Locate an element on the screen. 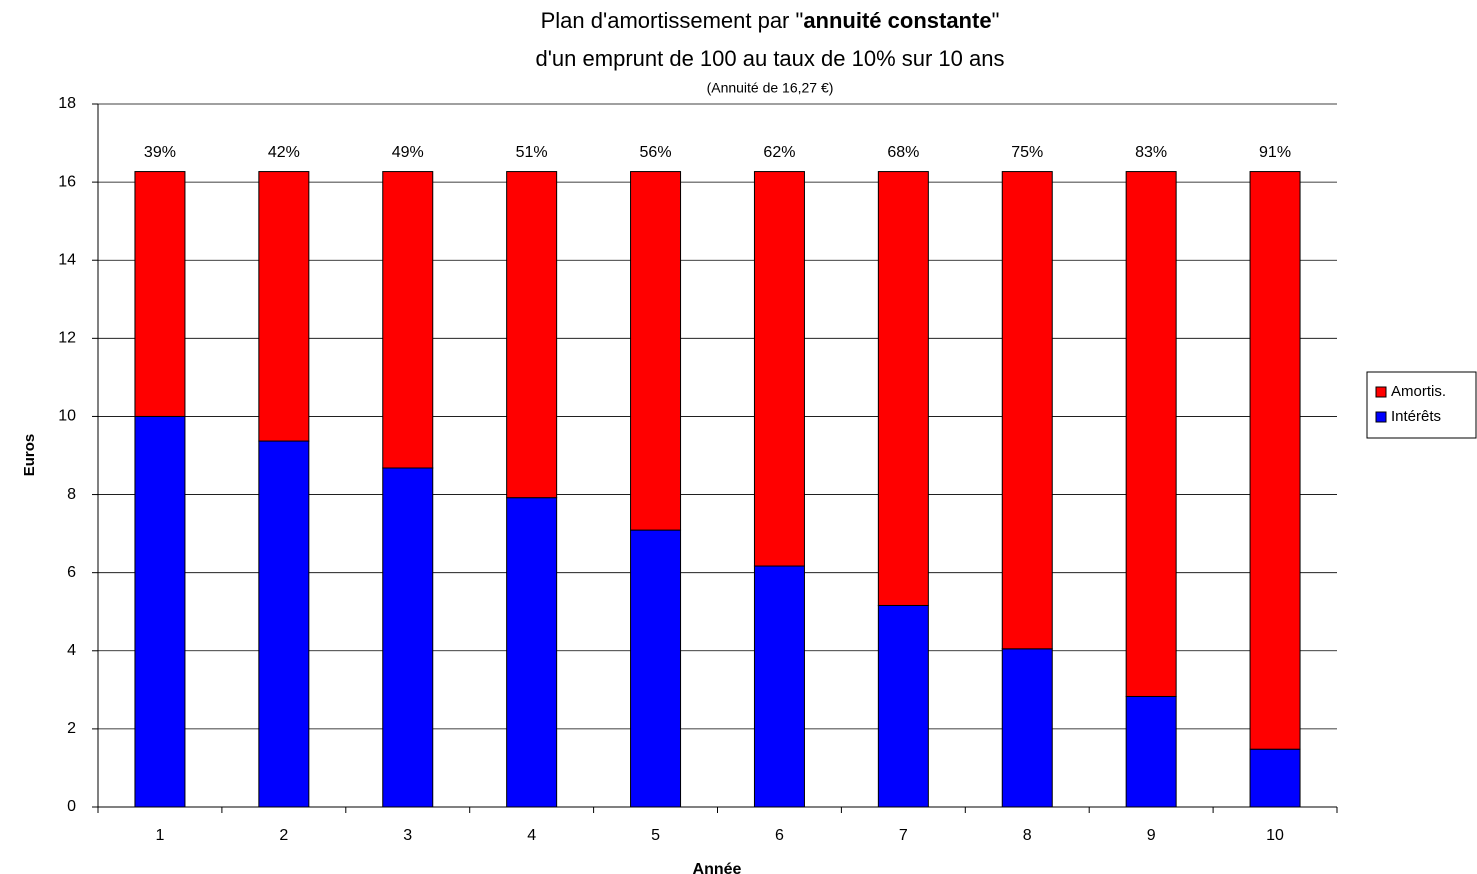  x-tick-label: 6 is located at coordinates (779, 835).